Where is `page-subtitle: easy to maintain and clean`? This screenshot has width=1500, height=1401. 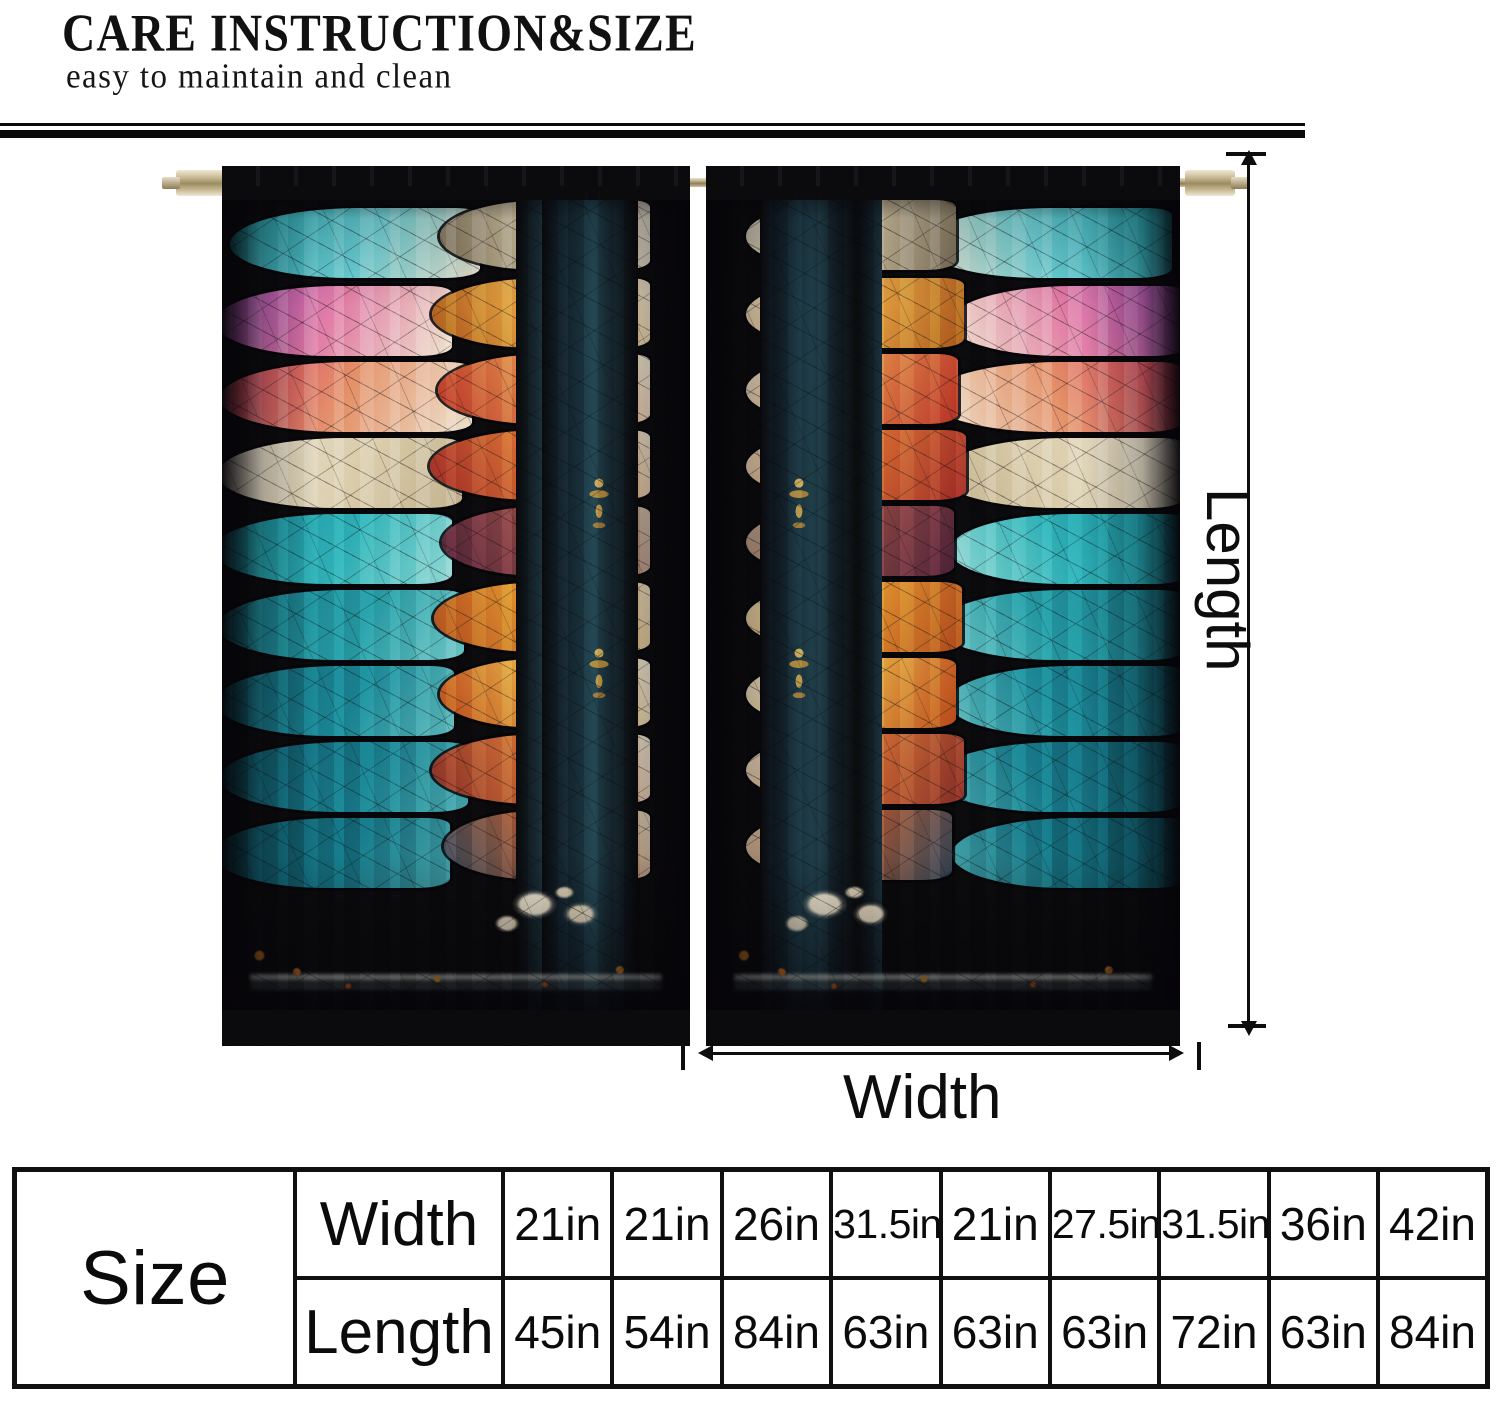
page-subtitle: easy to maintain and clean is located at coordinates (259, 77).